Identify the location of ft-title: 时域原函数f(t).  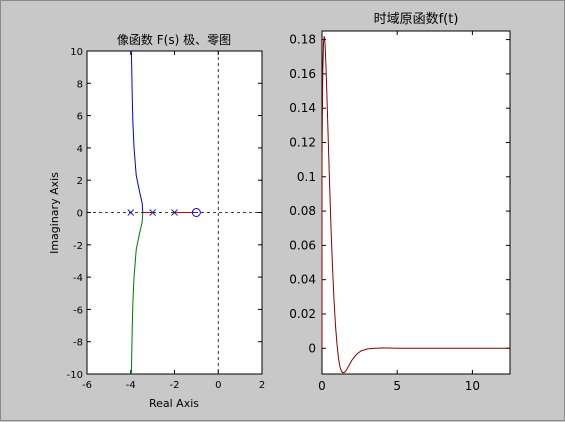
(416, 19).